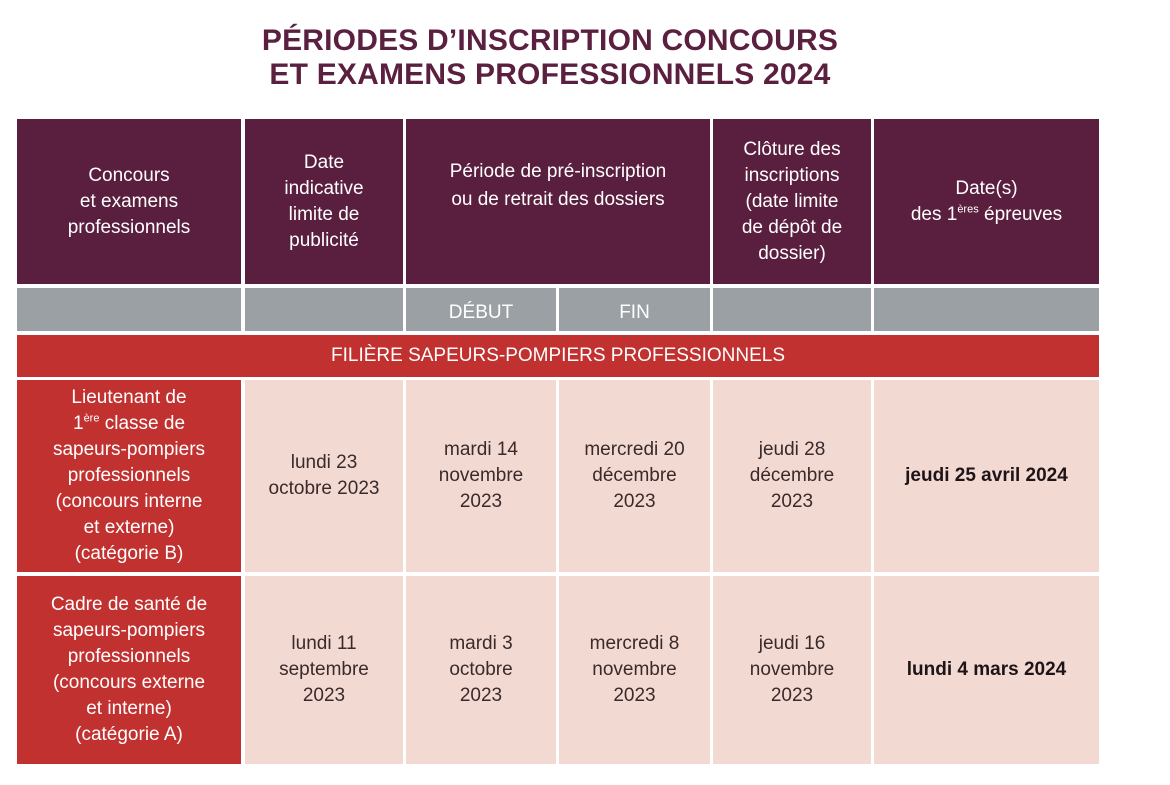  Describe the element at coordinates (324, 462) in the screenshot. I see `row-1-publicite-line: lundi 23` at that location.